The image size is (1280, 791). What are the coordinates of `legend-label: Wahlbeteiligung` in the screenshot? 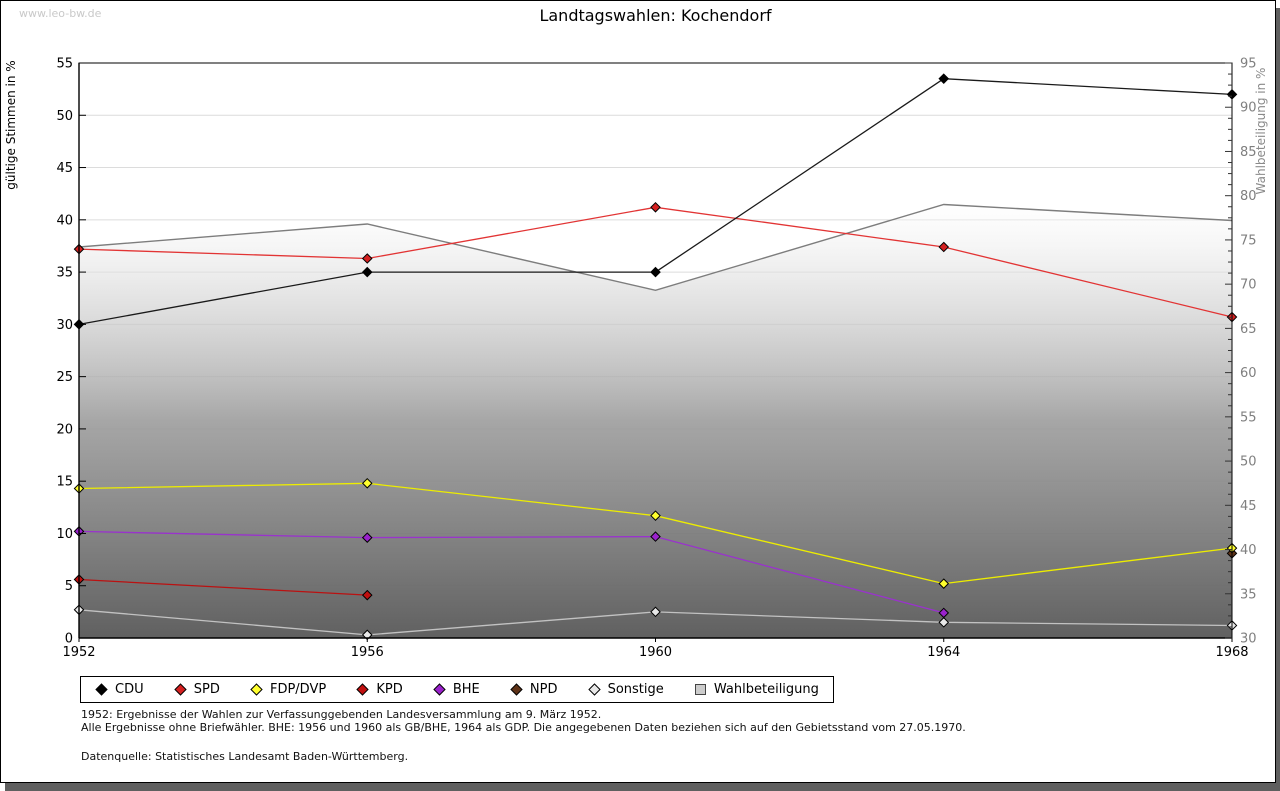 It's located at (766, 689).